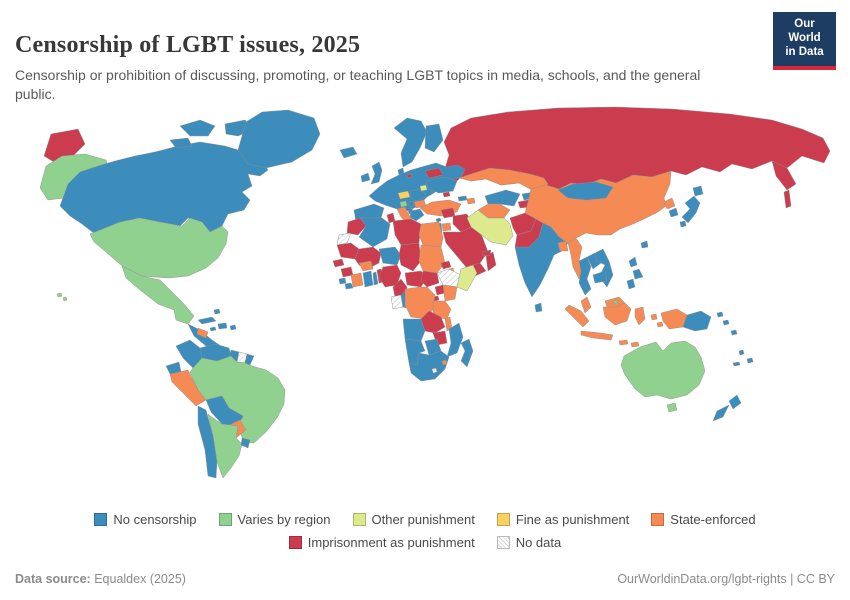 Image resolution: width=850 pixels, height=600 pixels. I want to click on country-kamchatka, so click(784, 175).